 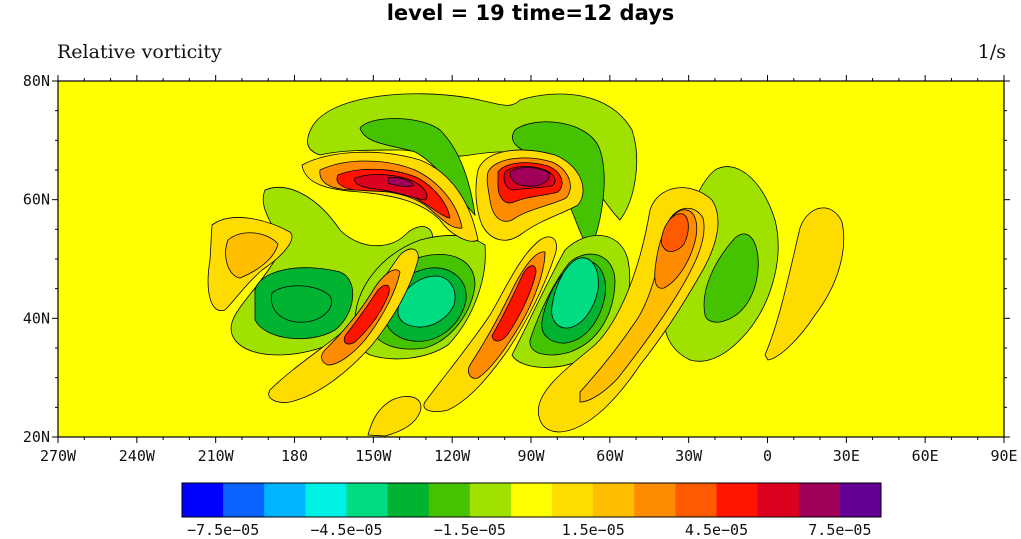 What do you see at coordinates (36, 200) in the screenshot?
I see `y-tick-label: 60N` at bounding box center [36, 200].